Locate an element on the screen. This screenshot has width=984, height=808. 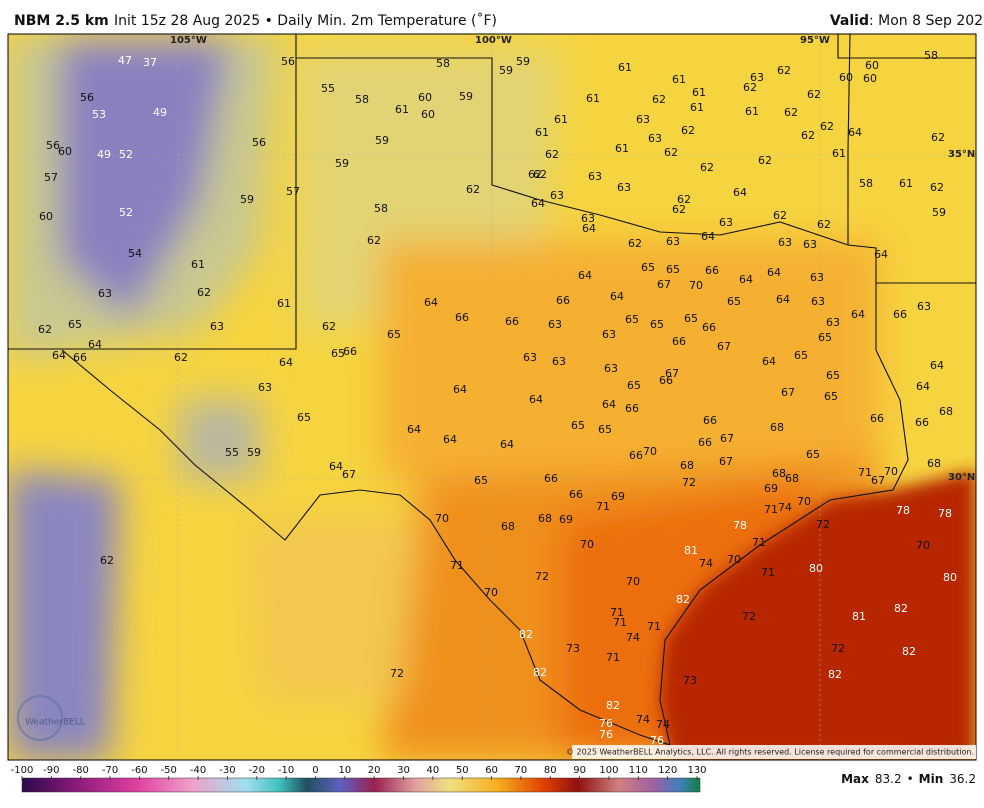
colorbar-tick-label: -80 is located at coordinates (81, 770).